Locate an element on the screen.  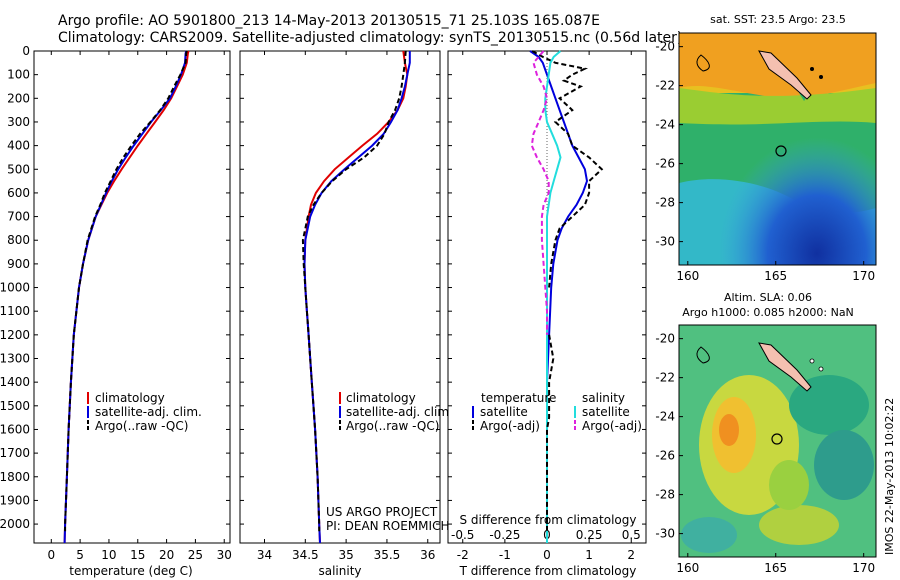
x-tick-label: 5 is located at coordinates (80, 555).